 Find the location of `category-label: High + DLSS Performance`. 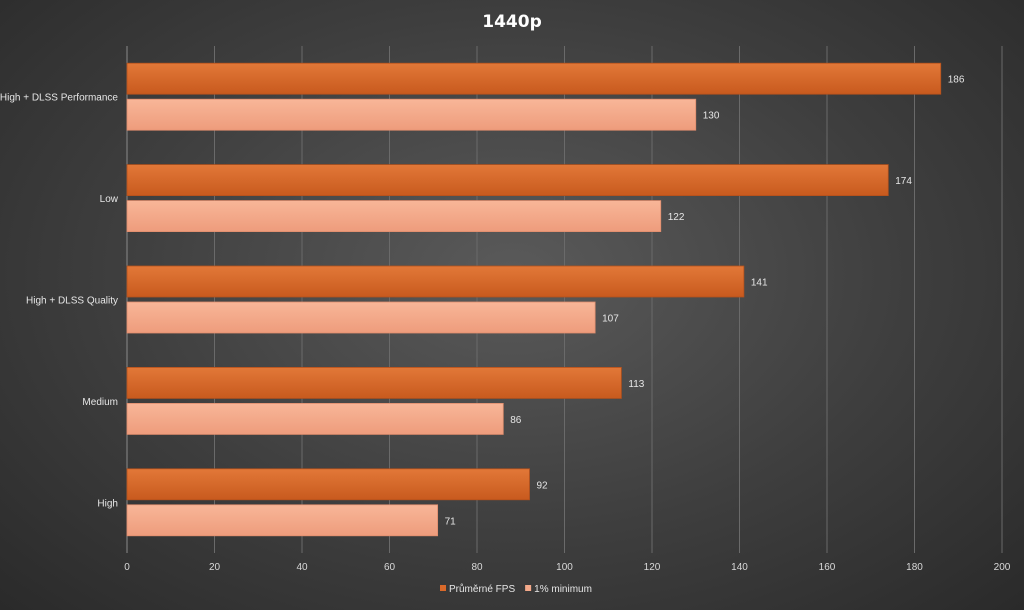

category-label: High + DLSS Performance is located at coordinates (59, 98).